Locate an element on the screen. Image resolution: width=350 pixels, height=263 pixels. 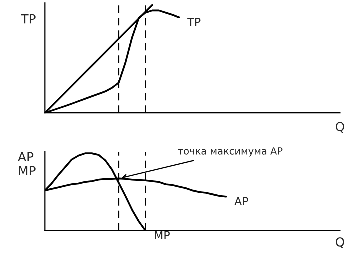
y-axis-title: AP MP is located at coordinates (27, 164).